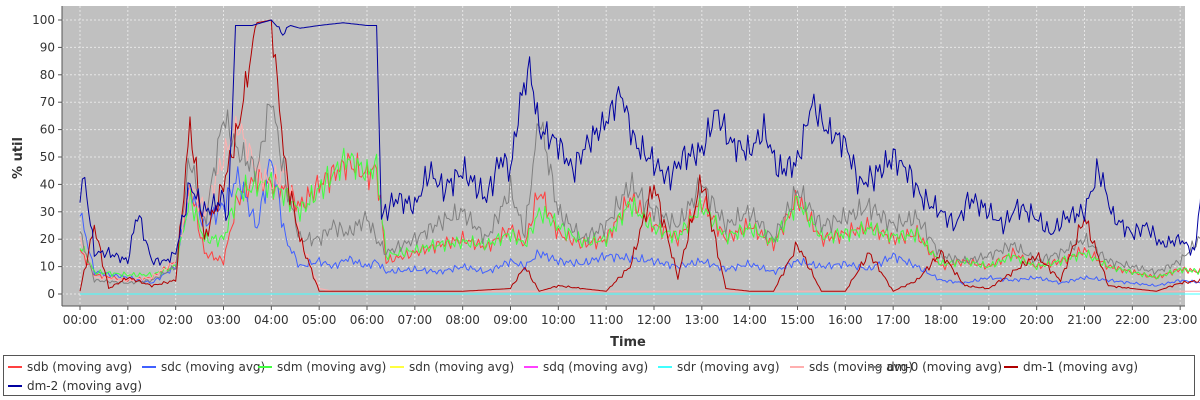  I want to click on y-tick-label: 60, so click(47, 130).